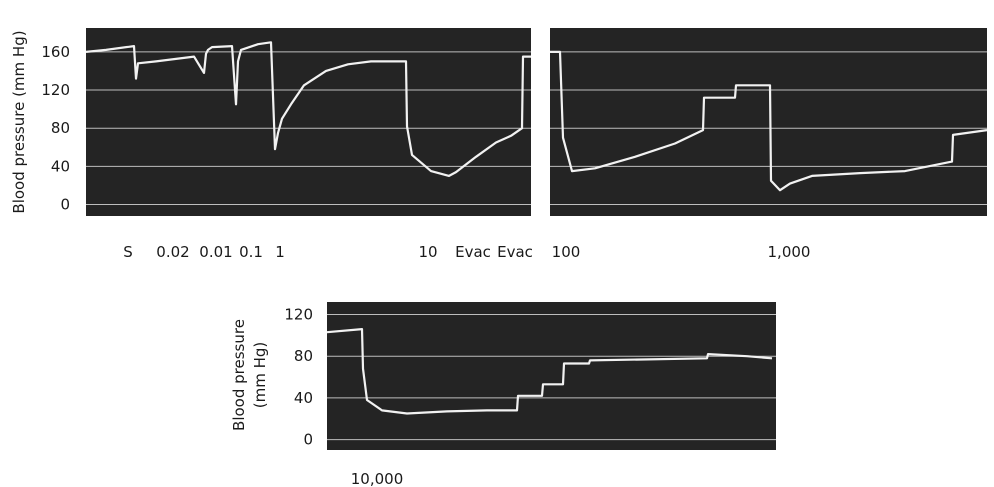 This screenshot has width=994, height=487. I want to click on y-axis-label-bottom-line1: Blood pressure, so click(239, 375).